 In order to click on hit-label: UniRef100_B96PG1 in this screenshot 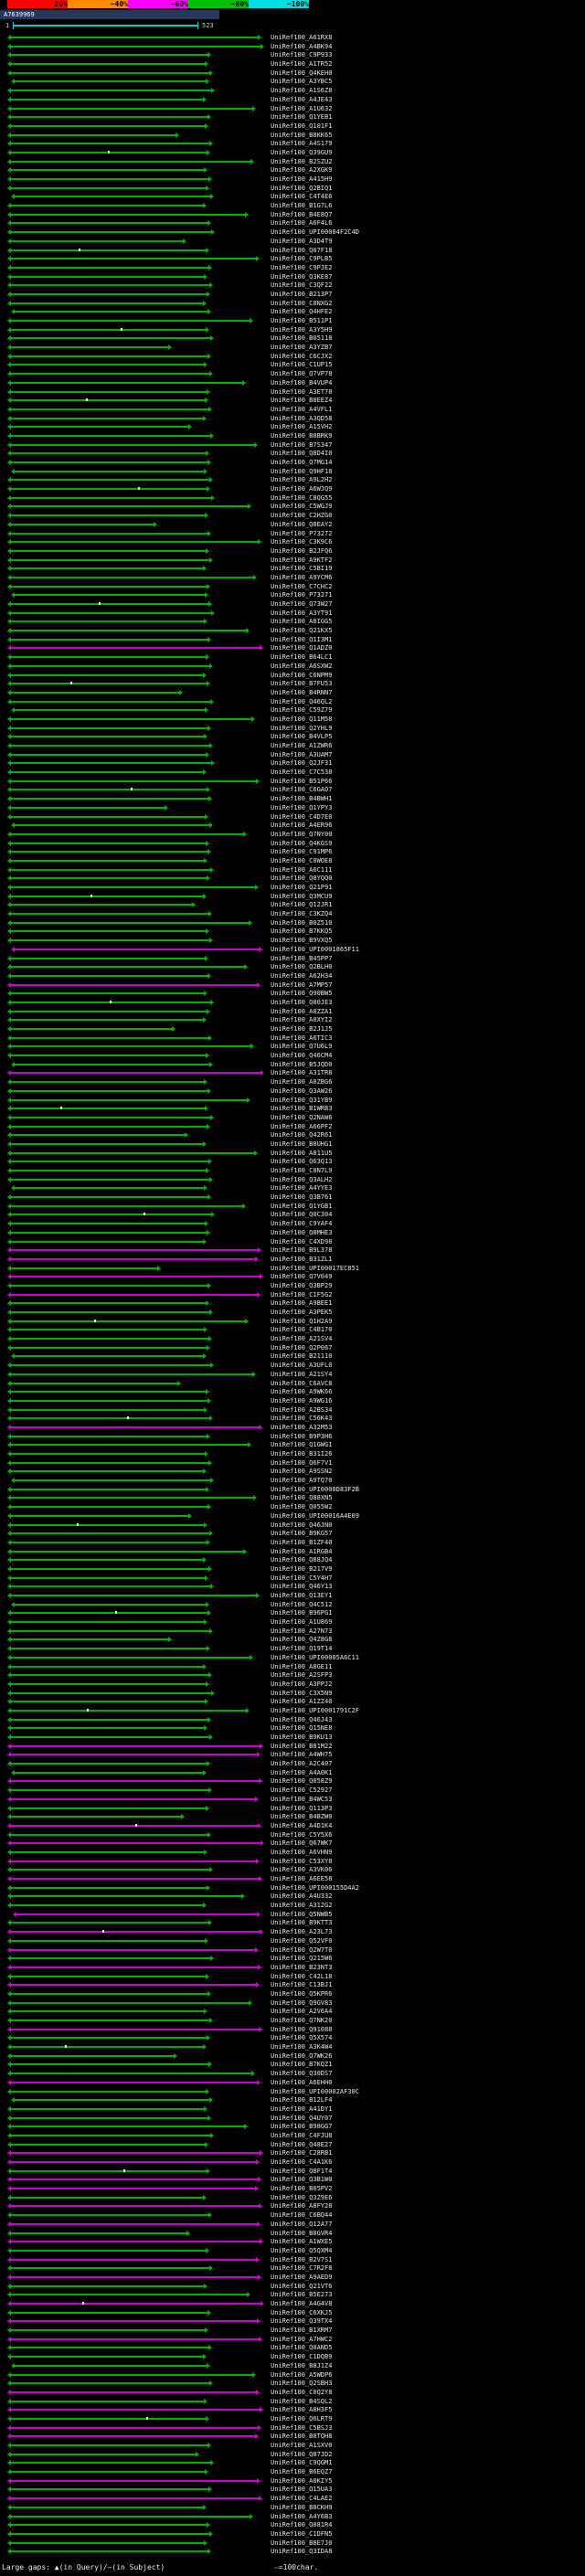, I will do `click(302, 1613)`.